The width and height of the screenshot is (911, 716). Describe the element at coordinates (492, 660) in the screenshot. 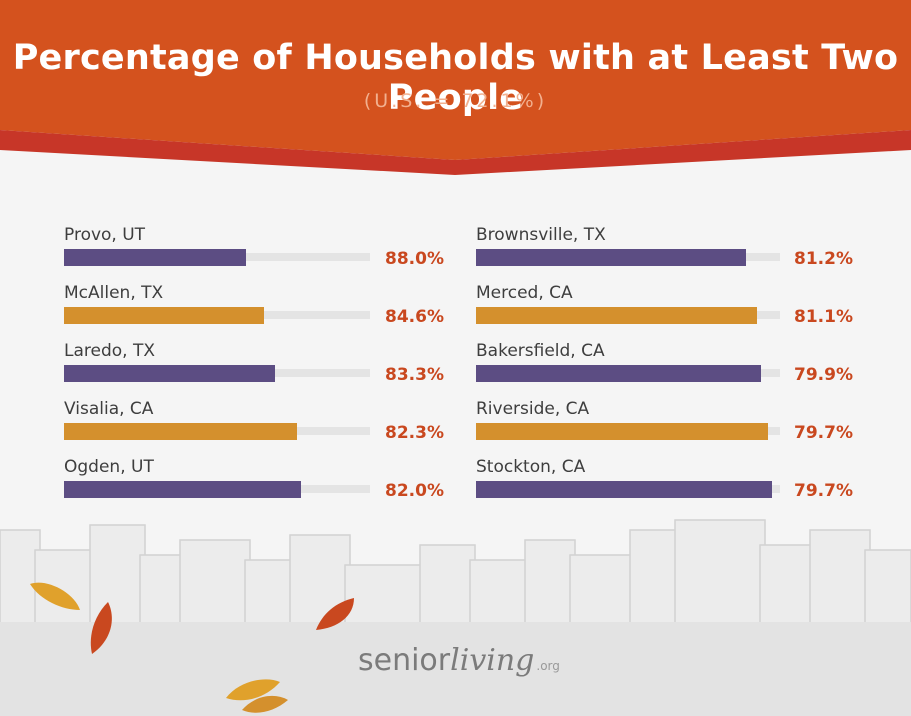

I see `brand-logo-part-2: living` at that location.